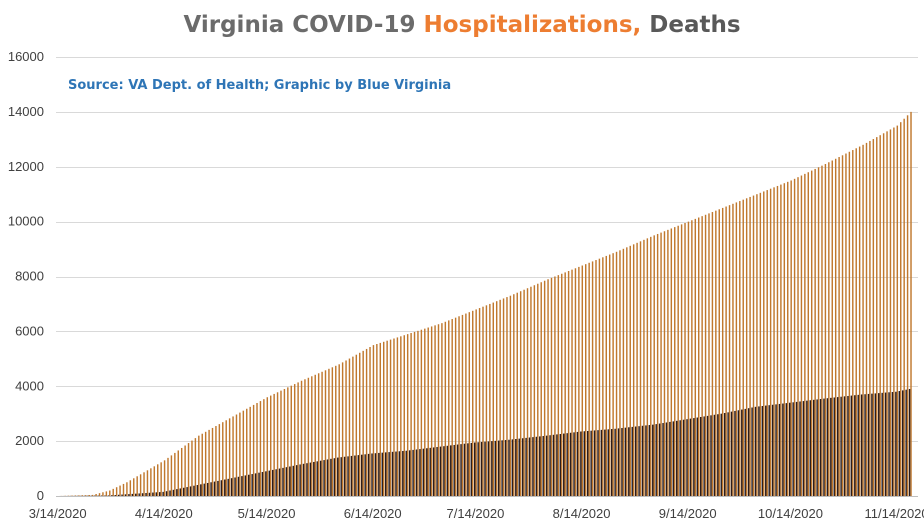 This screenshot has width=924, height=529. Describe the element at coordinates (26, 111) in the screenshot. I see `y-tick-label: 14000` at that location.